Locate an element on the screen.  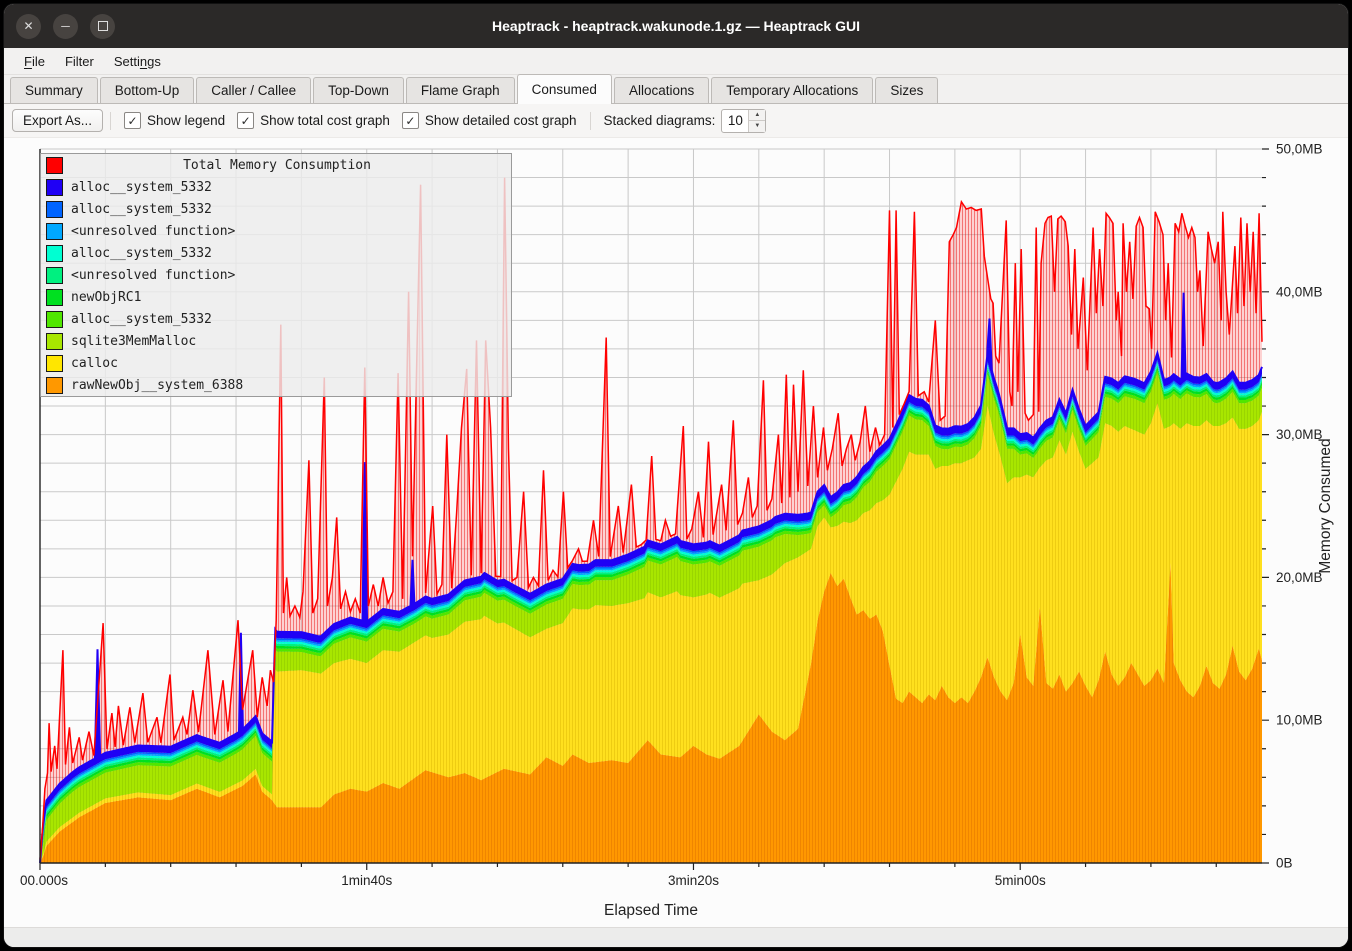
tab-allocations: Allocations is located at coordinates (661, 90).